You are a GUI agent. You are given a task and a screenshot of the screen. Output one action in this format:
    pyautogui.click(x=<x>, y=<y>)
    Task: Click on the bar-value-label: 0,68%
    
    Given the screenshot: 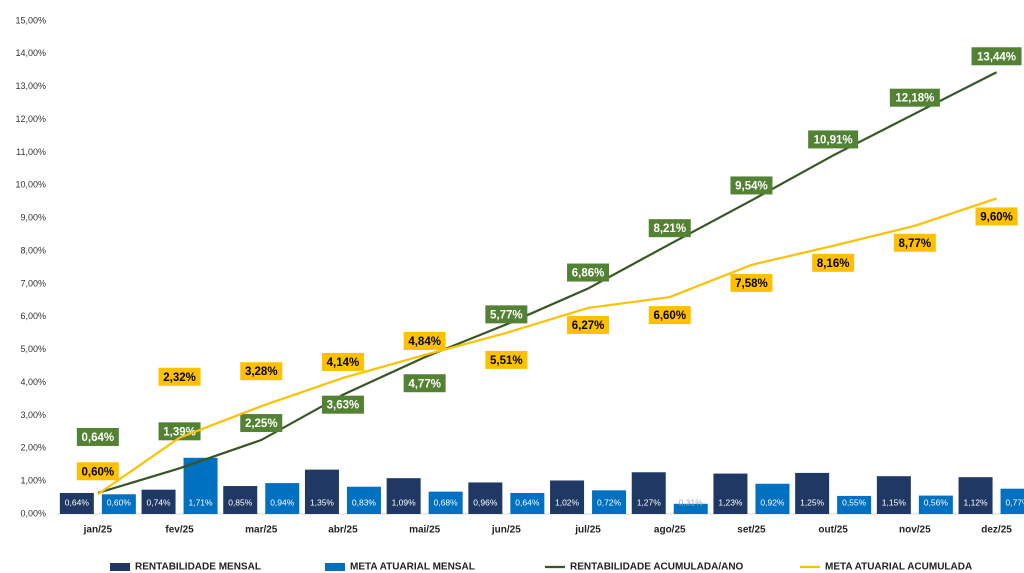 What is the action you would take?
    pyautogui.click(x=446, y=502)
    